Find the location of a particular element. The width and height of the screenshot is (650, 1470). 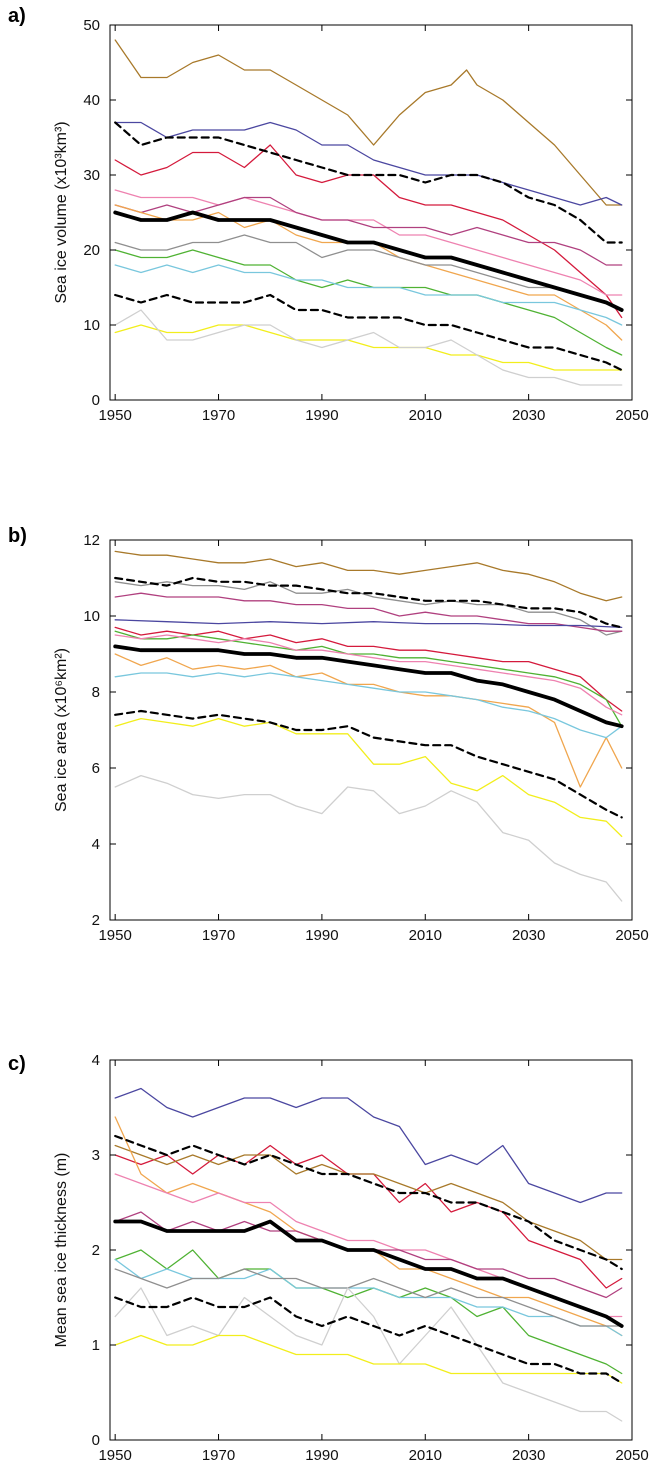

panel-c-xtick-label-1990: 1990 is located at coordinates (321, 1455).